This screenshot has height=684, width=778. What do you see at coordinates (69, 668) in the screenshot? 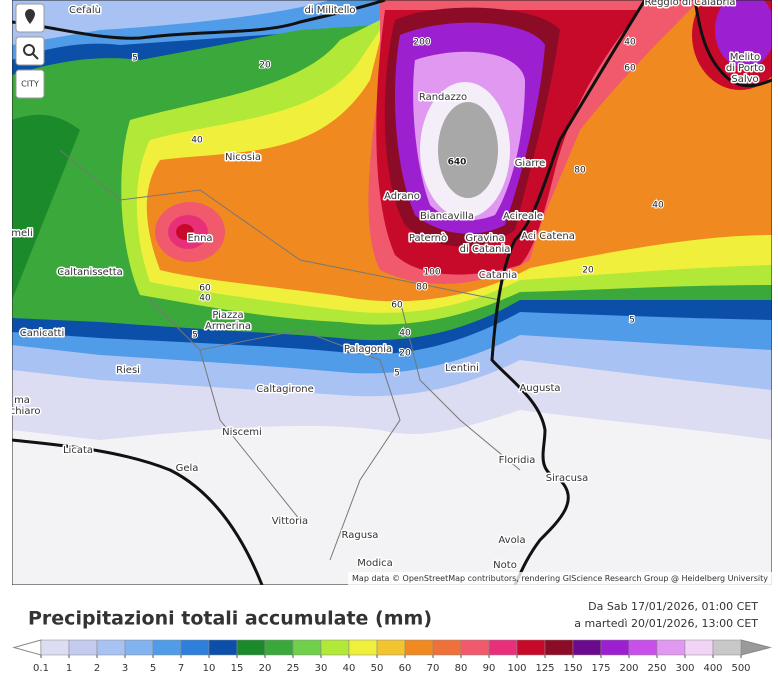
I see `tick-label: 1` at bounding box center [69, 668].